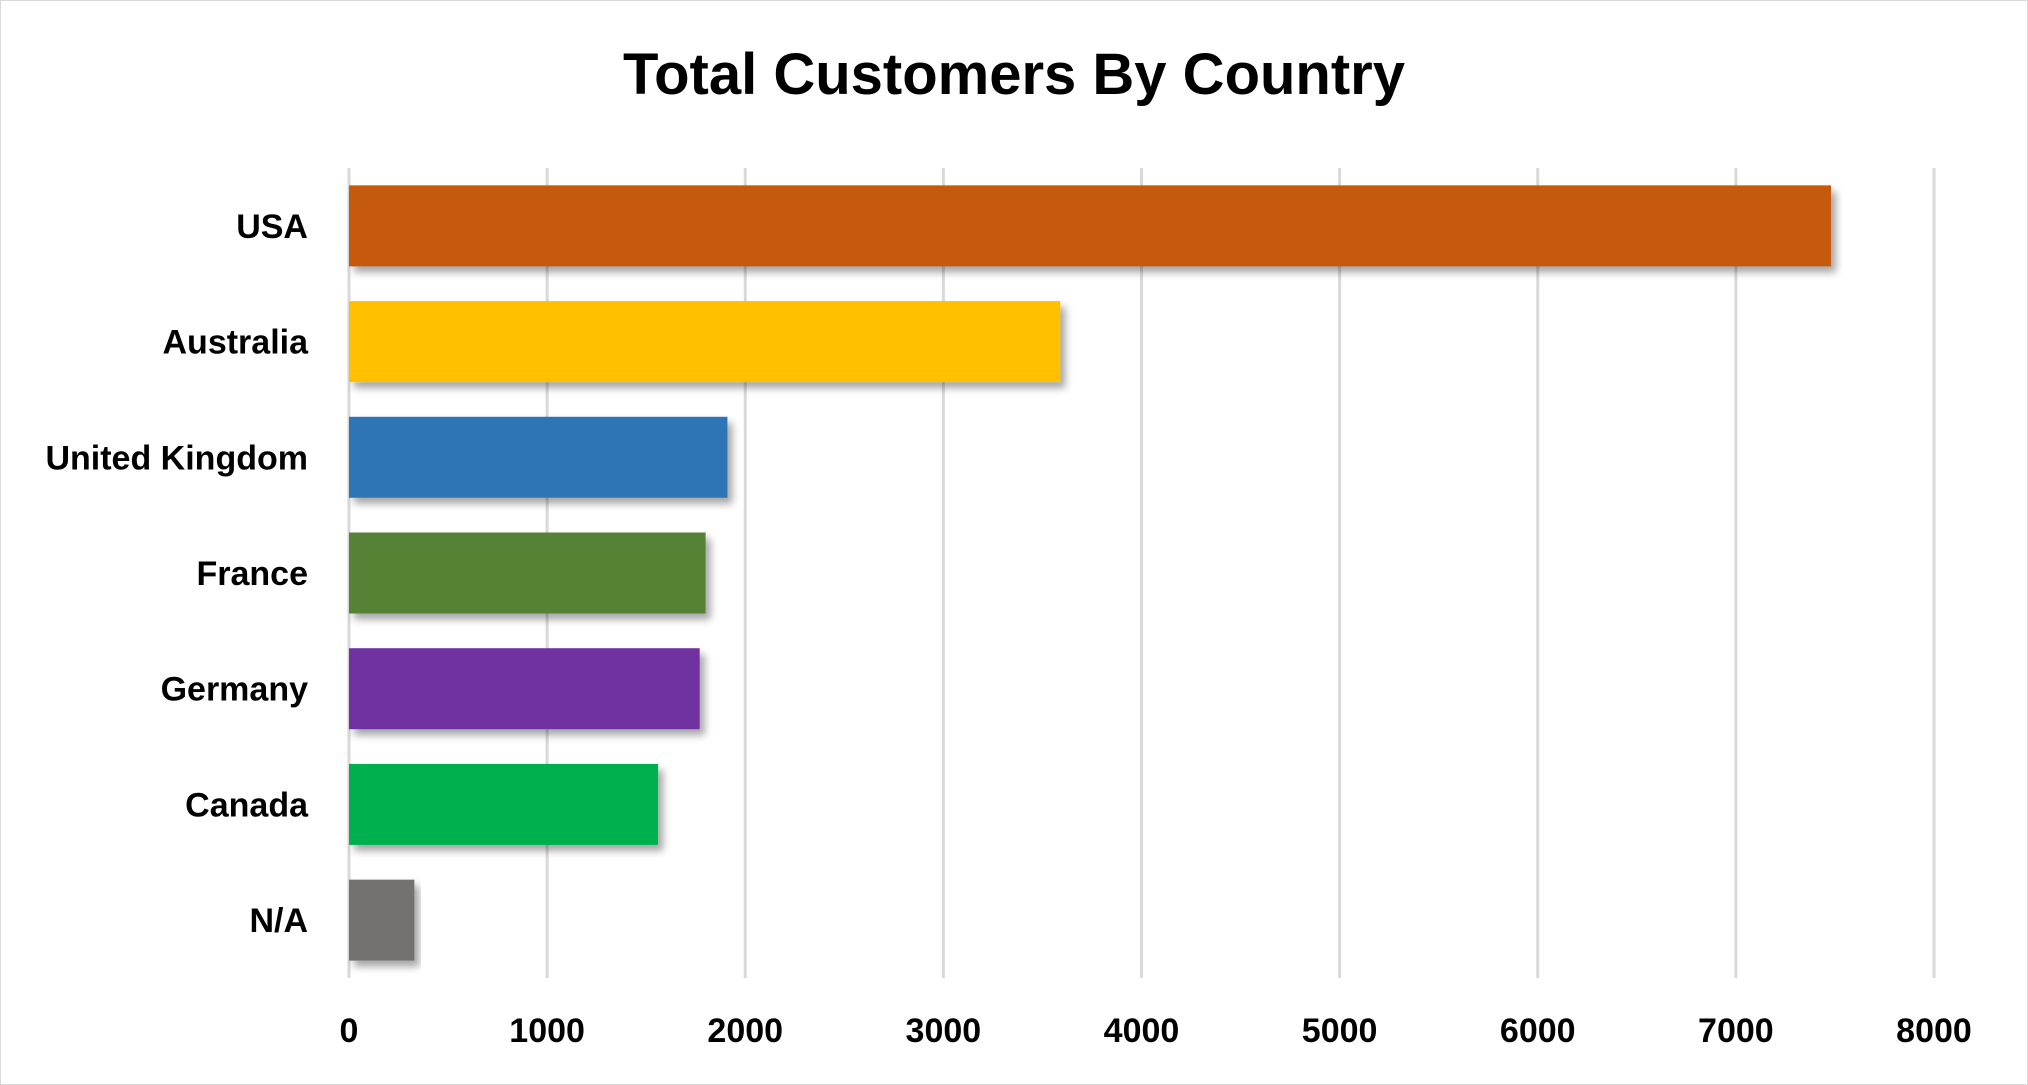 The width and height of the screenshot is (2028, 1085). Describe the element at coordinates (1934, 1031) in the screenshot. I see `x-tick-label-8000: 8000` at that location.